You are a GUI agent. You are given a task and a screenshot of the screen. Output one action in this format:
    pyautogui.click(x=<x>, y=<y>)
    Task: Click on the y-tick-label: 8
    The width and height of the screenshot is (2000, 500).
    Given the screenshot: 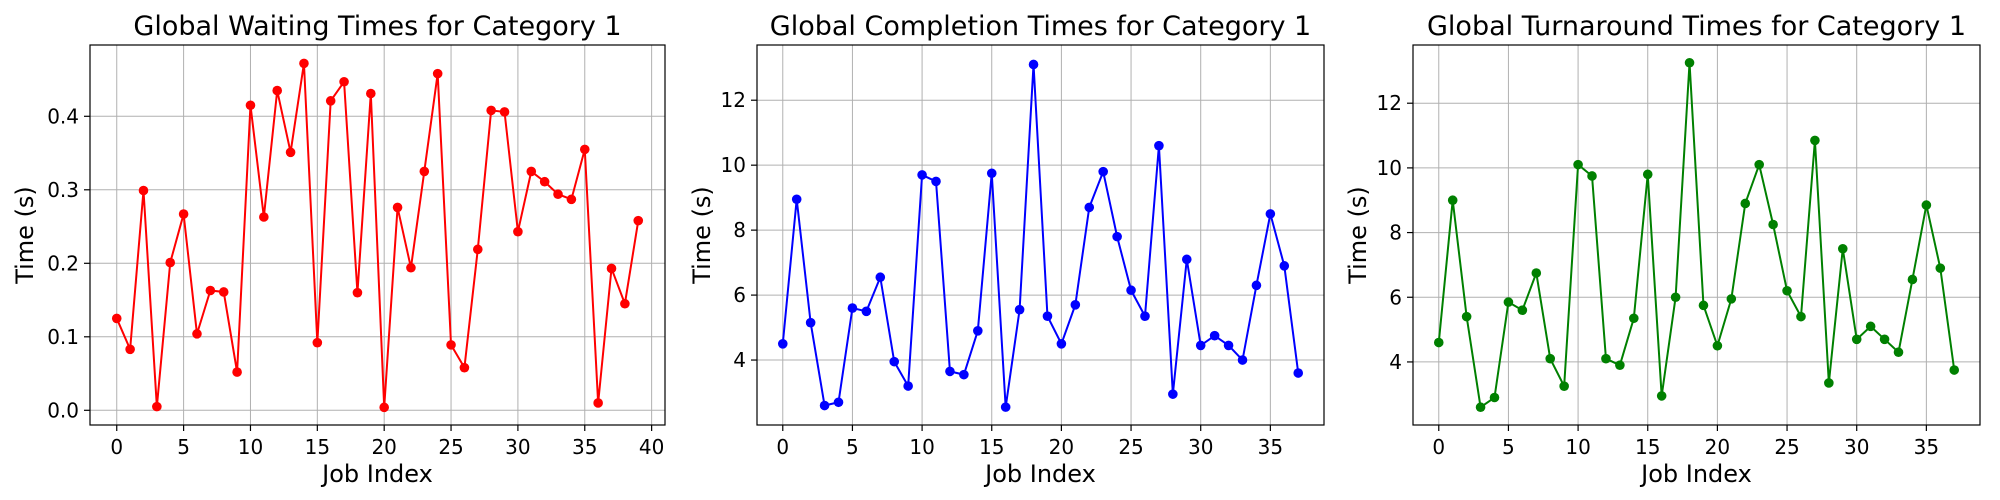 What is the action you would take?
    pyautogui.click(x=1395, y=233)
    